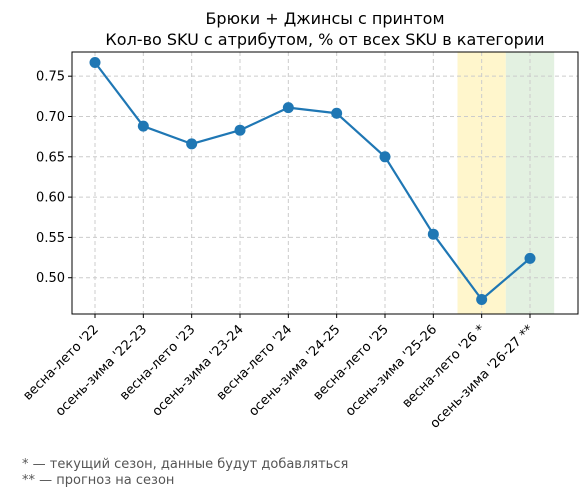 Image resolution: width=588 pixels, height=498 pixels. Describe the element at coordinates (391, 370) in the screenshot. I see `x-tick-label: осень-зима '25-26` at that location.